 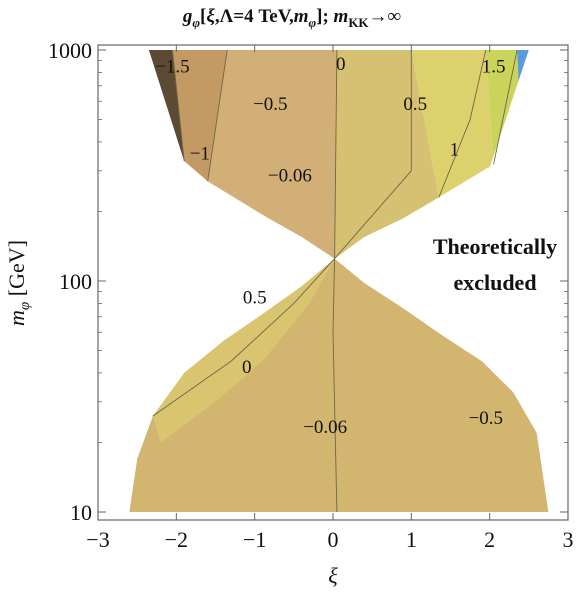 I want to click on contour-label-7: −0.06, so click(x=290, y=175).